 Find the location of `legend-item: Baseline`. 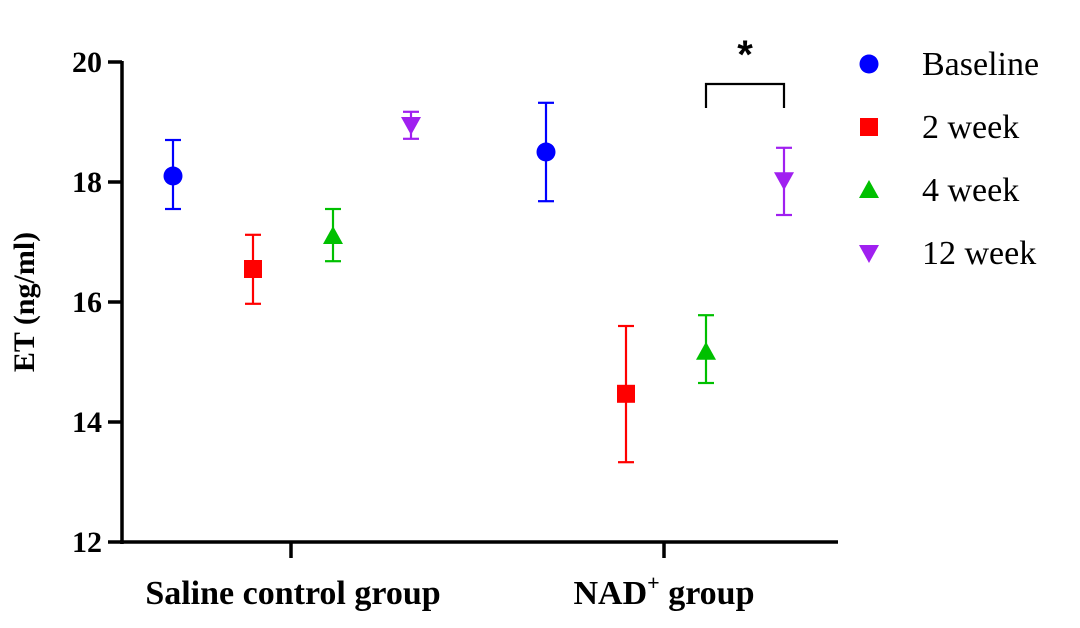

legend-item: Baseline is located at coordinates (949, 64).